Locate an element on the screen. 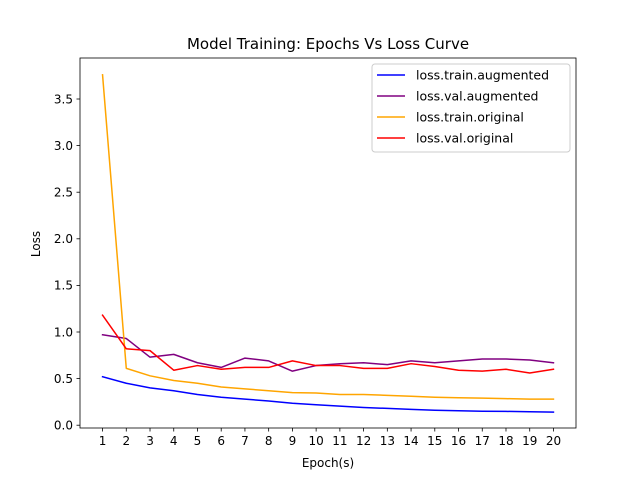 This screenshot has height=480, width=640. series-line-loss-val-original is located at coordinates (328, 344).